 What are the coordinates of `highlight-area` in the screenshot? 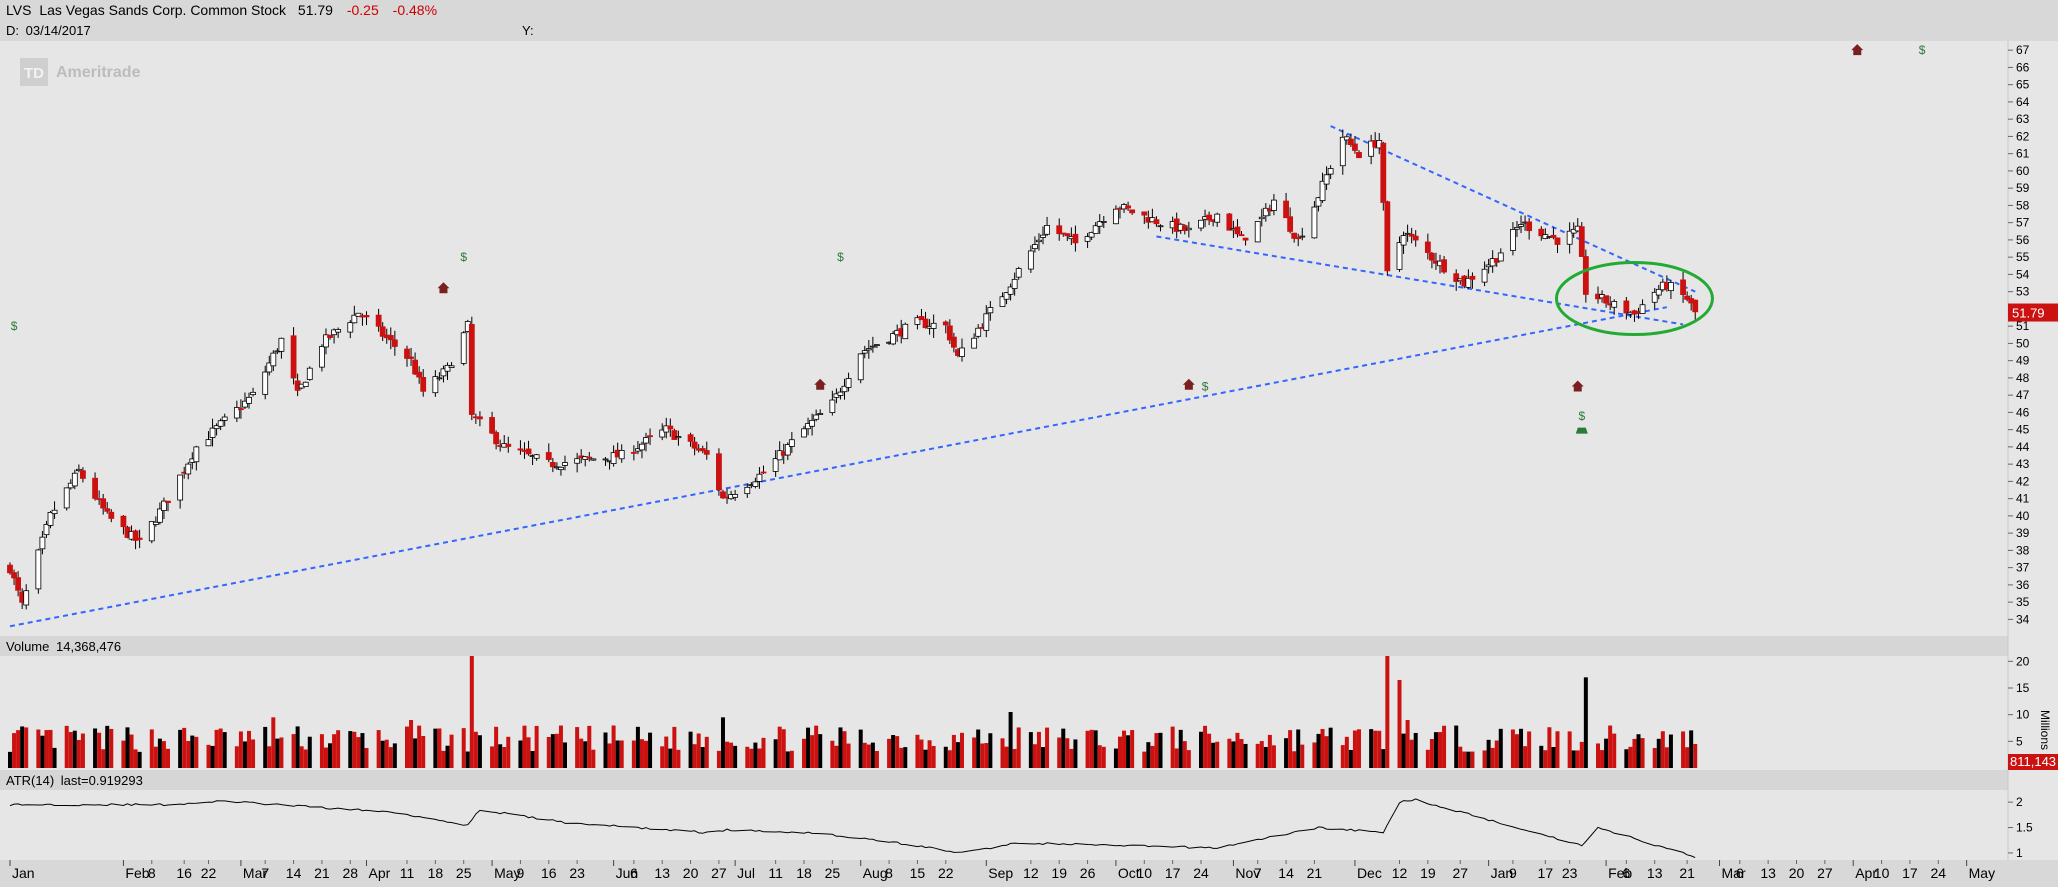 It's located at (1634, 299).